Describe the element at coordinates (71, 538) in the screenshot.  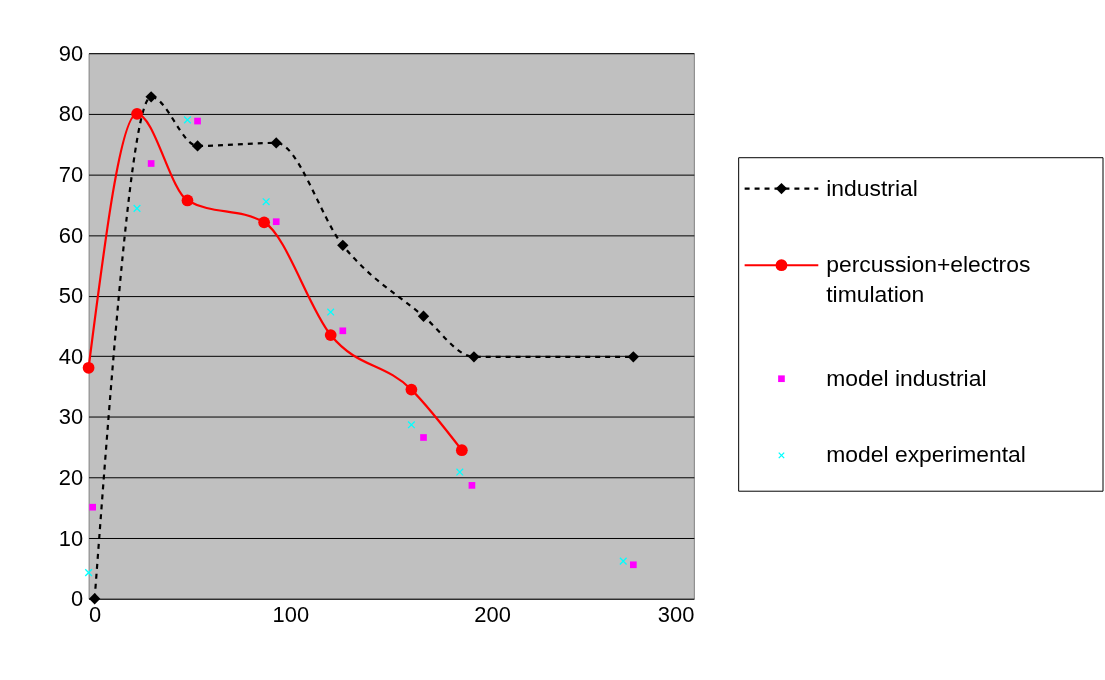
I see `y-tick-label: 10` at that location.